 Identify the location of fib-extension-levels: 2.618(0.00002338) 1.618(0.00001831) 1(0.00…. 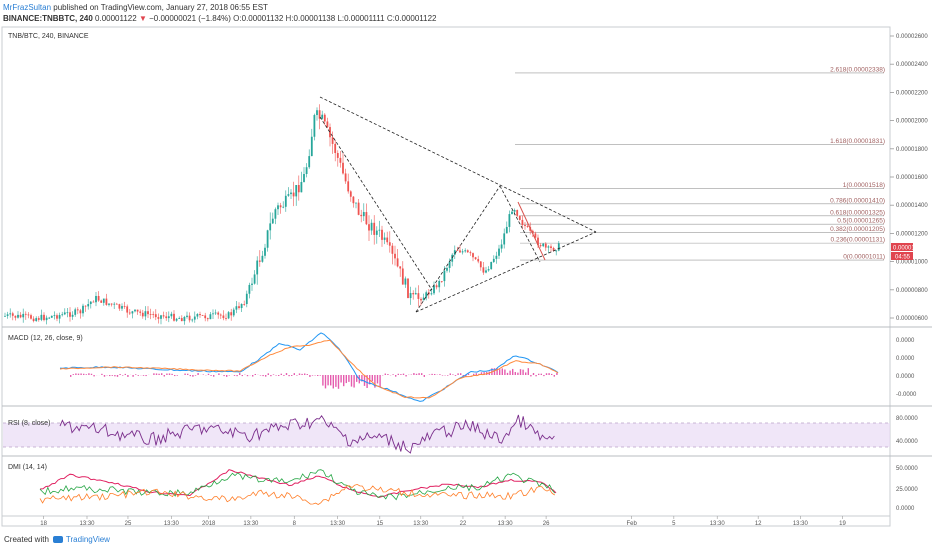
(700, 163).